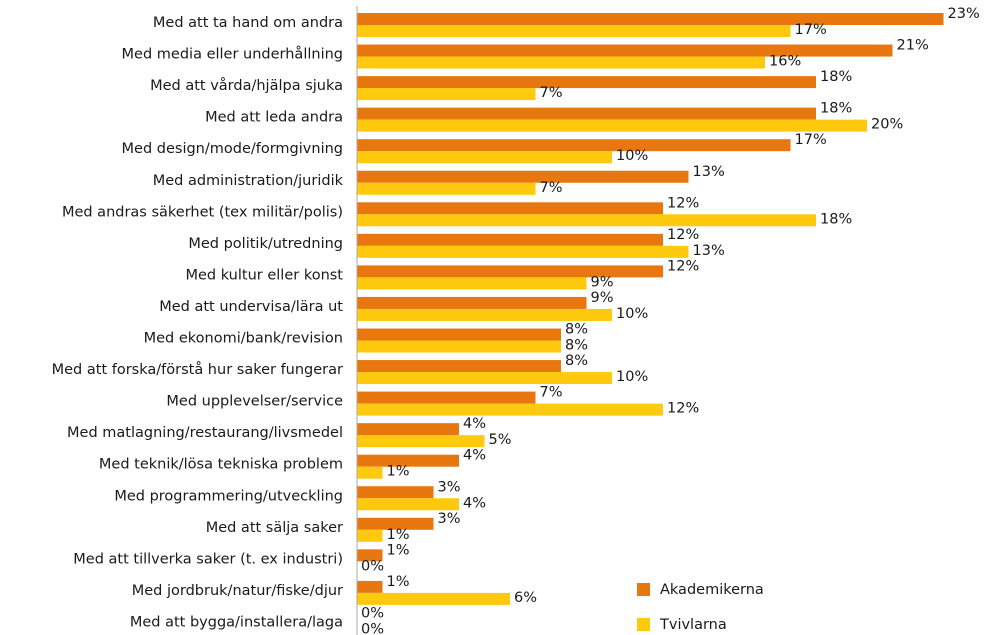 Image resolution: width=995 pixels, height=635 pixels. I want to click on category-label: Med att forska/förstå hur saker fungerar, so click(197, 369).